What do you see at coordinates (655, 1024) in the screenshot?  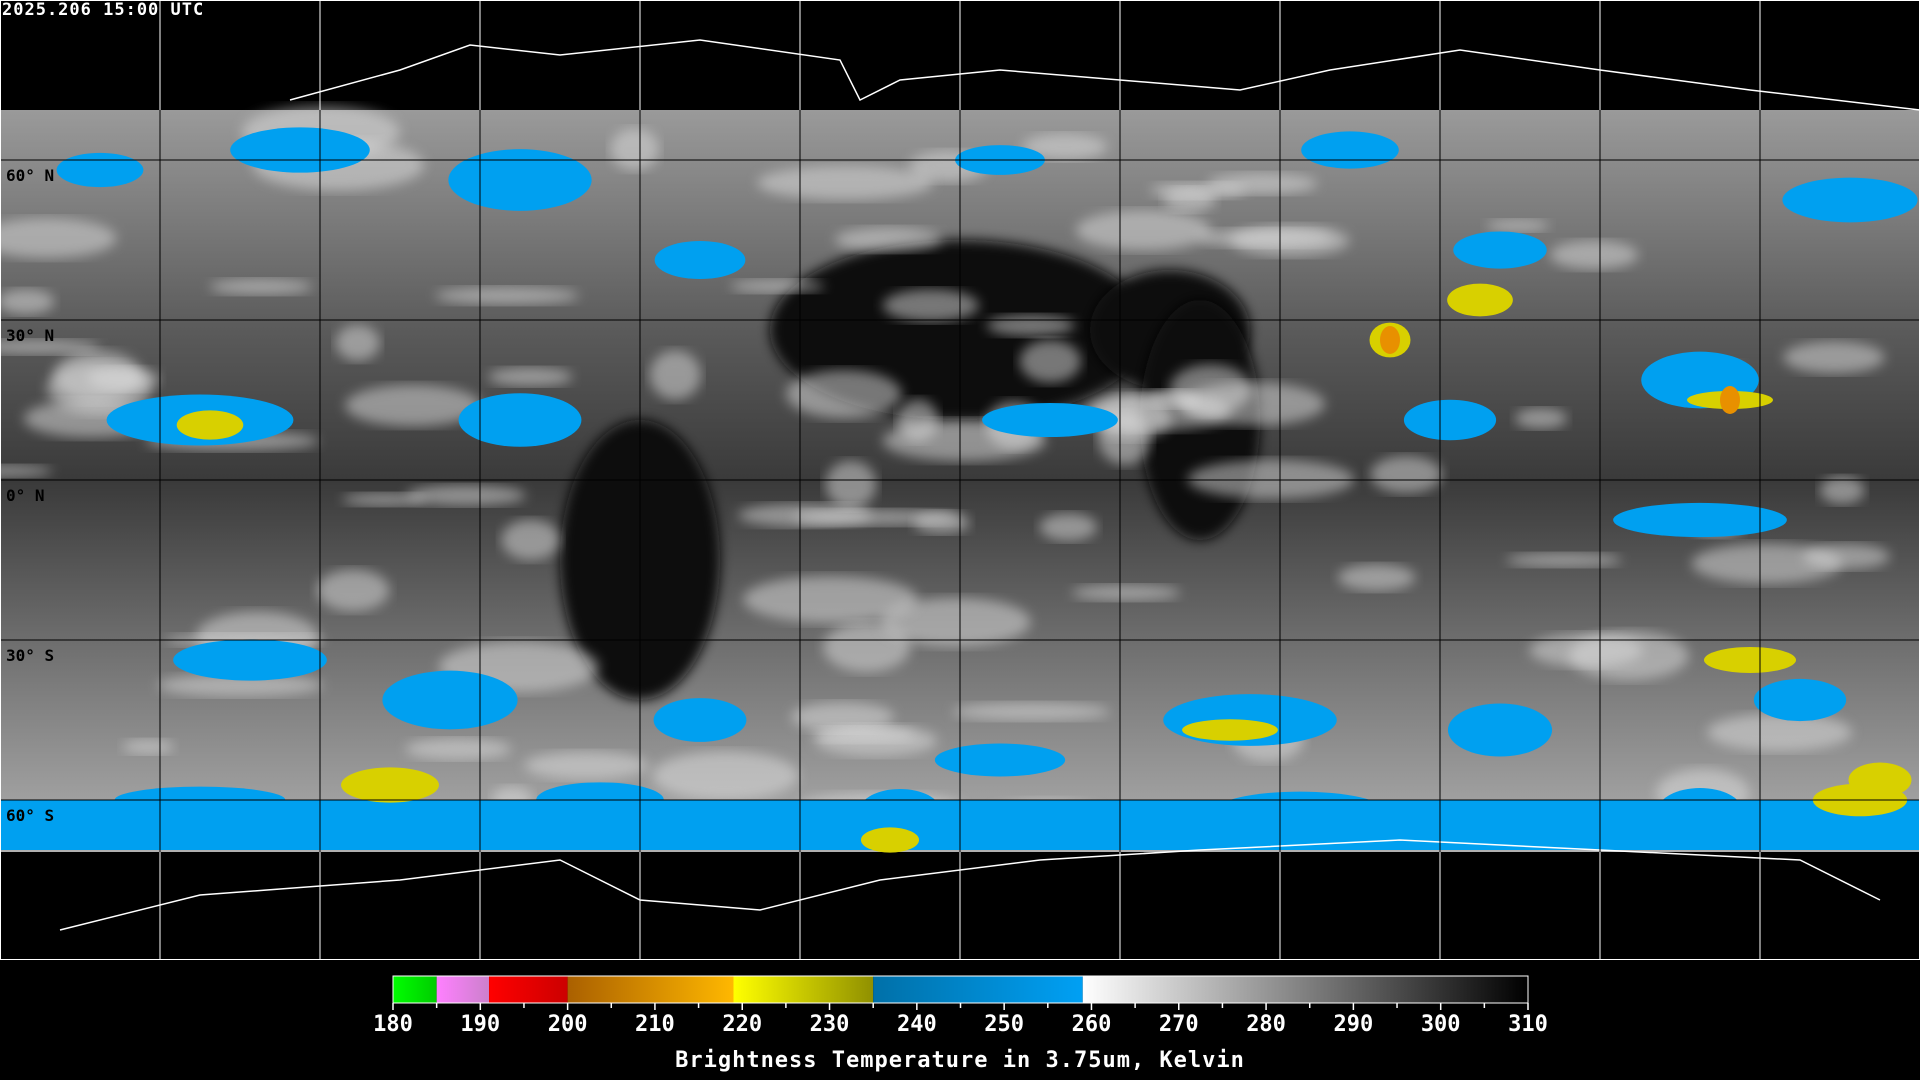 I see `colorbar-tick-label: 210` at bounding box center [655, 1024].